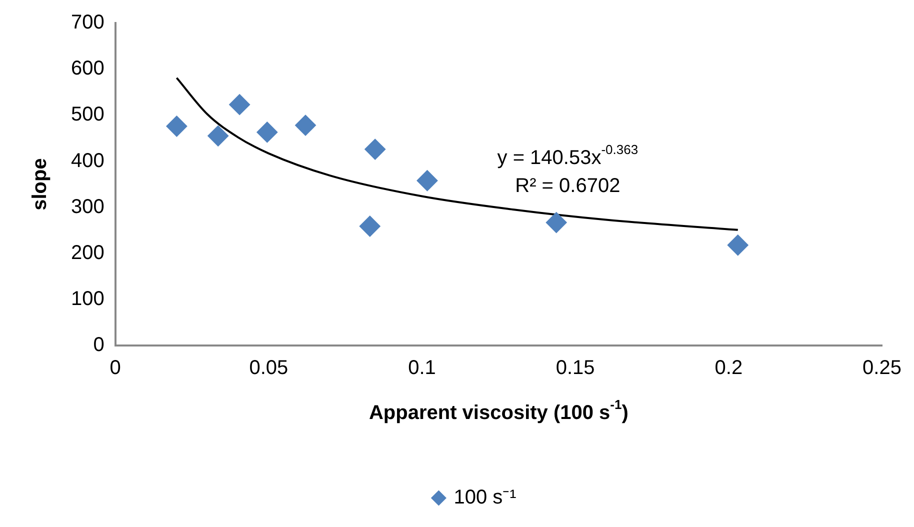  What do you see at coordinates (98, 345) in the screenshot?
I see `y-tick-label: 0` at bounding box center [98, 345].